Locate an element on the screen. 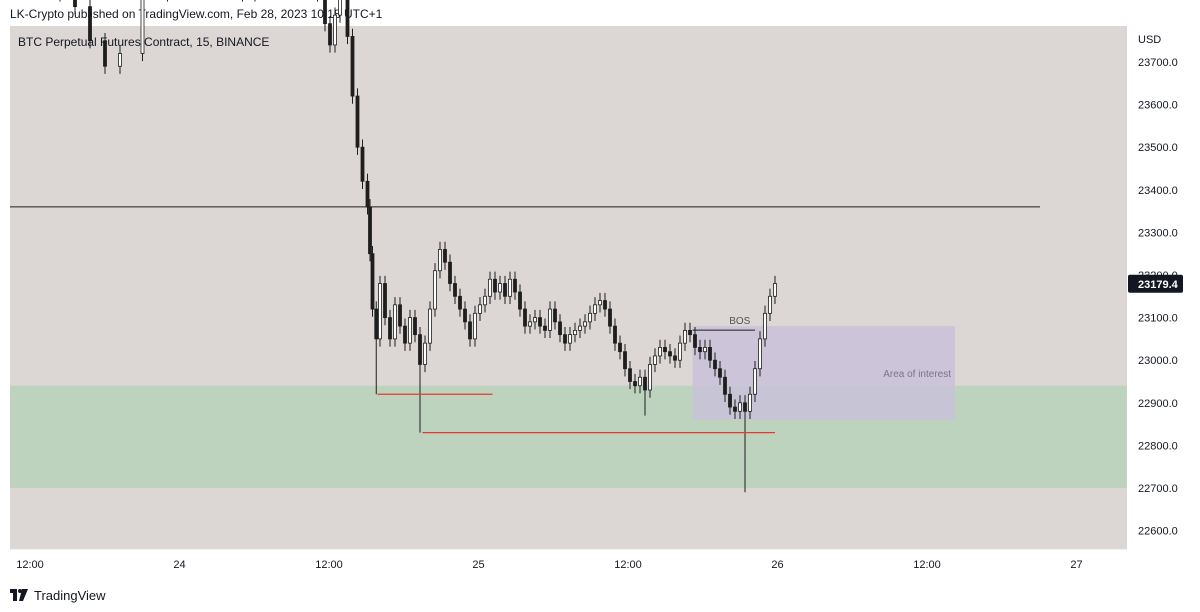 The width and height of the screenshot is (1200, 612). last-price-label: 23179.4 is located at coordinates (1158, 285).